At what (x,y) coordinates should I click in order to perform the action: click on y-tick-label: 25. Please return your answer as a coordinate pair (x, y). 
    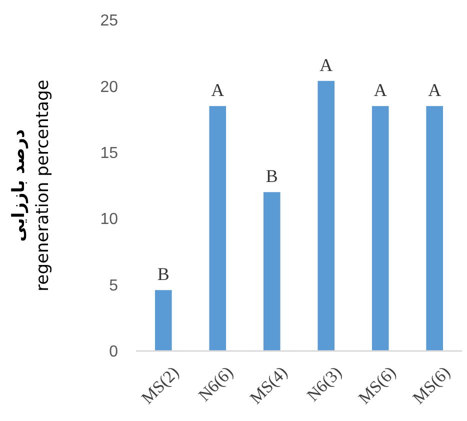
    Looking at the image, I should click on (109, 21).